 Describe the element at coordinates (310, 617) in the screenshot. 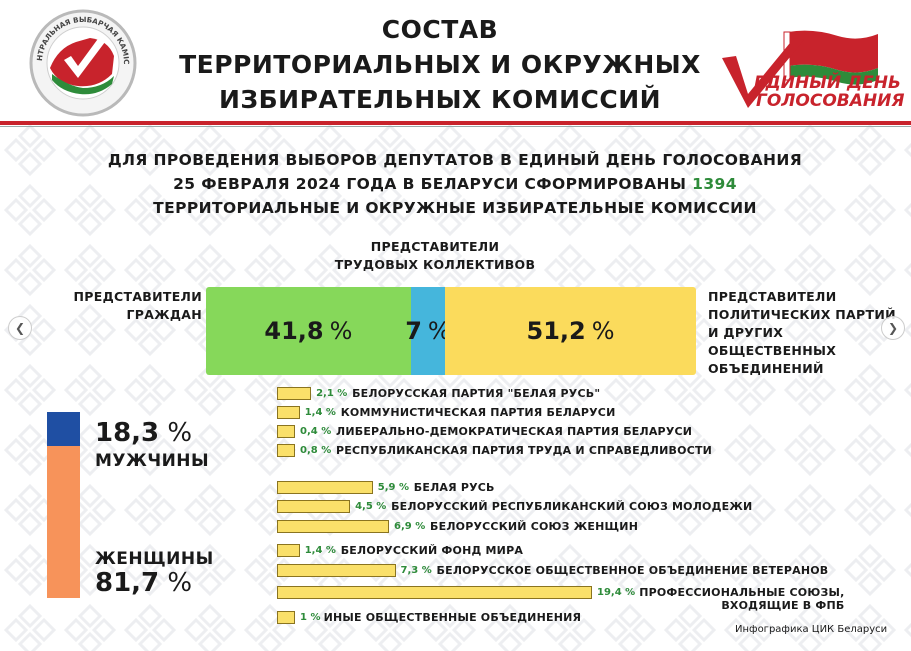

I see `breakdown-value: 1 %` at that location.